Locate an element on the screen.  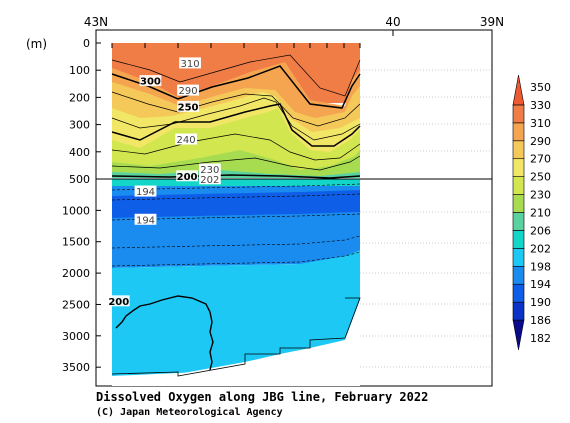
colorbar-label: 210 is located at coordinates (540, 213).